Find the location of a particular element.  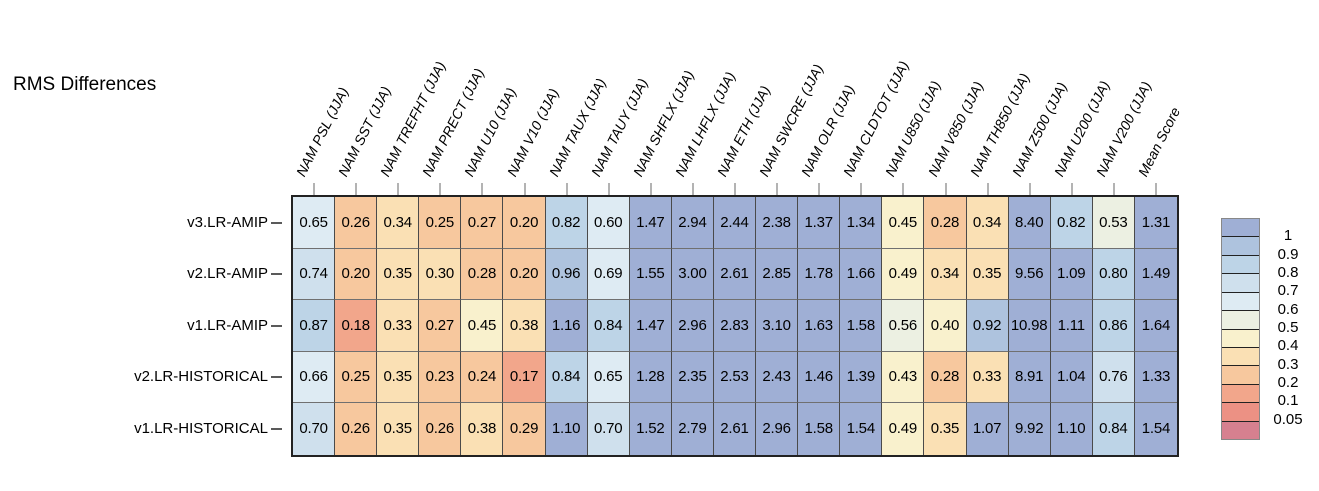

heatmap-cell: 0.38 is located at coordinates (524, 326).